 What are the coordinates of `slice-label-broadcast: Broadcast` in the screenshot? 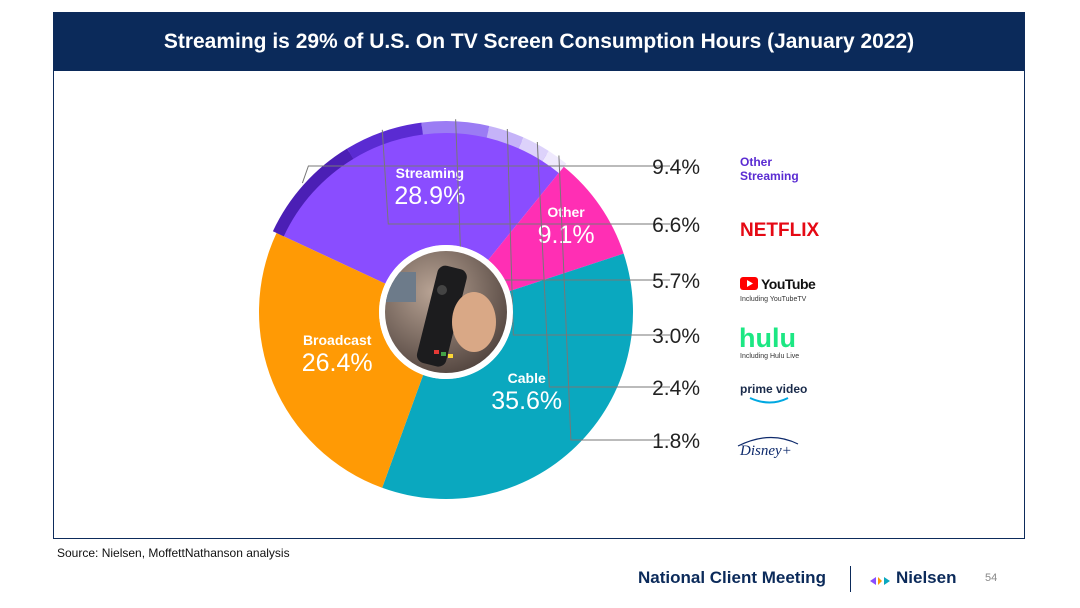 It's located at (337, 340).